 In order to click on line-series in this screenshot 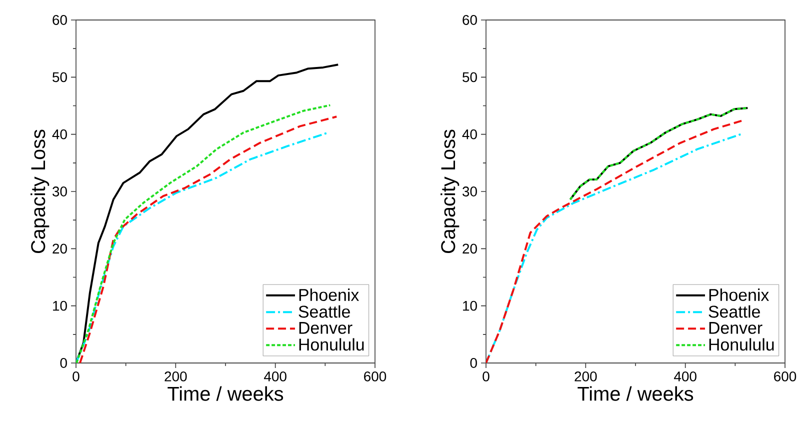, I will do `click(659, 153)`.